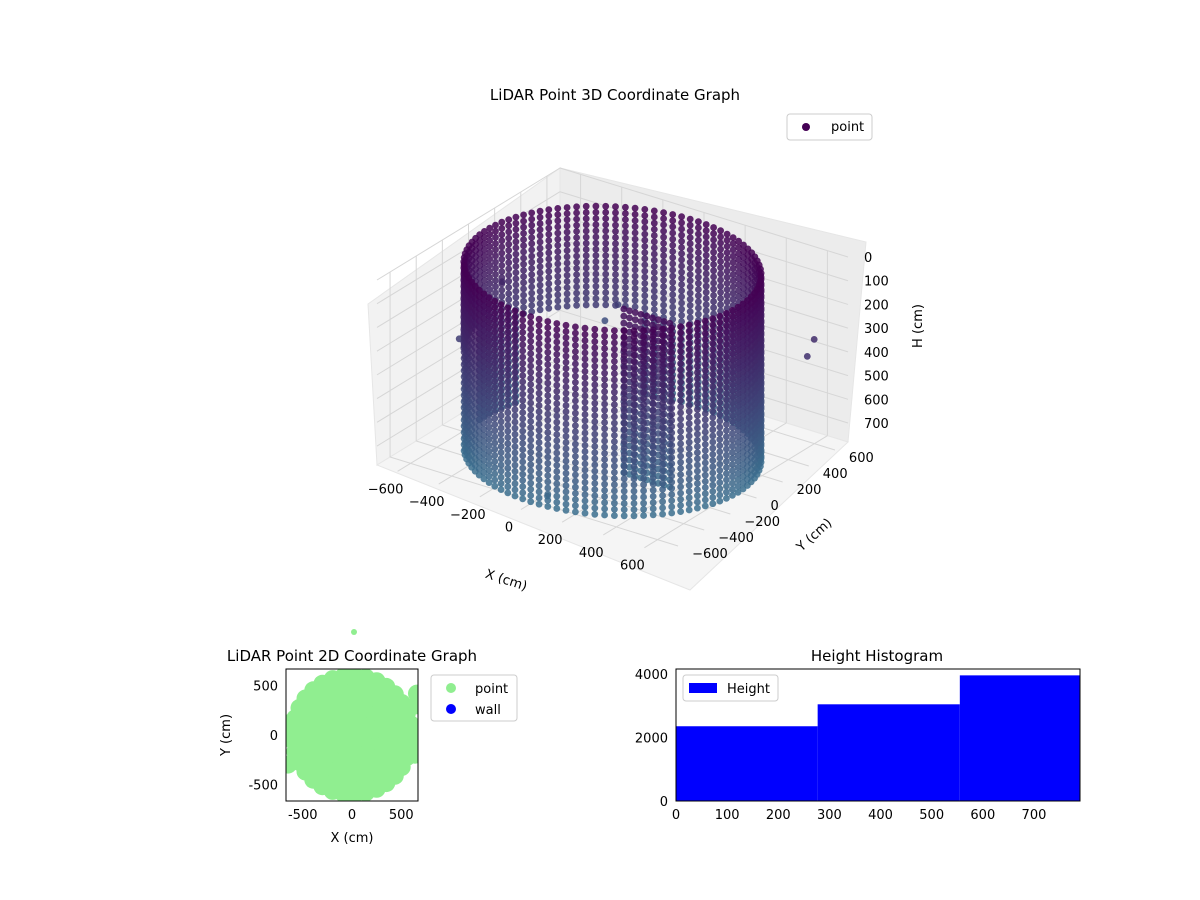  What do you see at coordinates (352, 735) in the screenshot?
I see `plot-frame-2d` at bounding box center [352, 735].